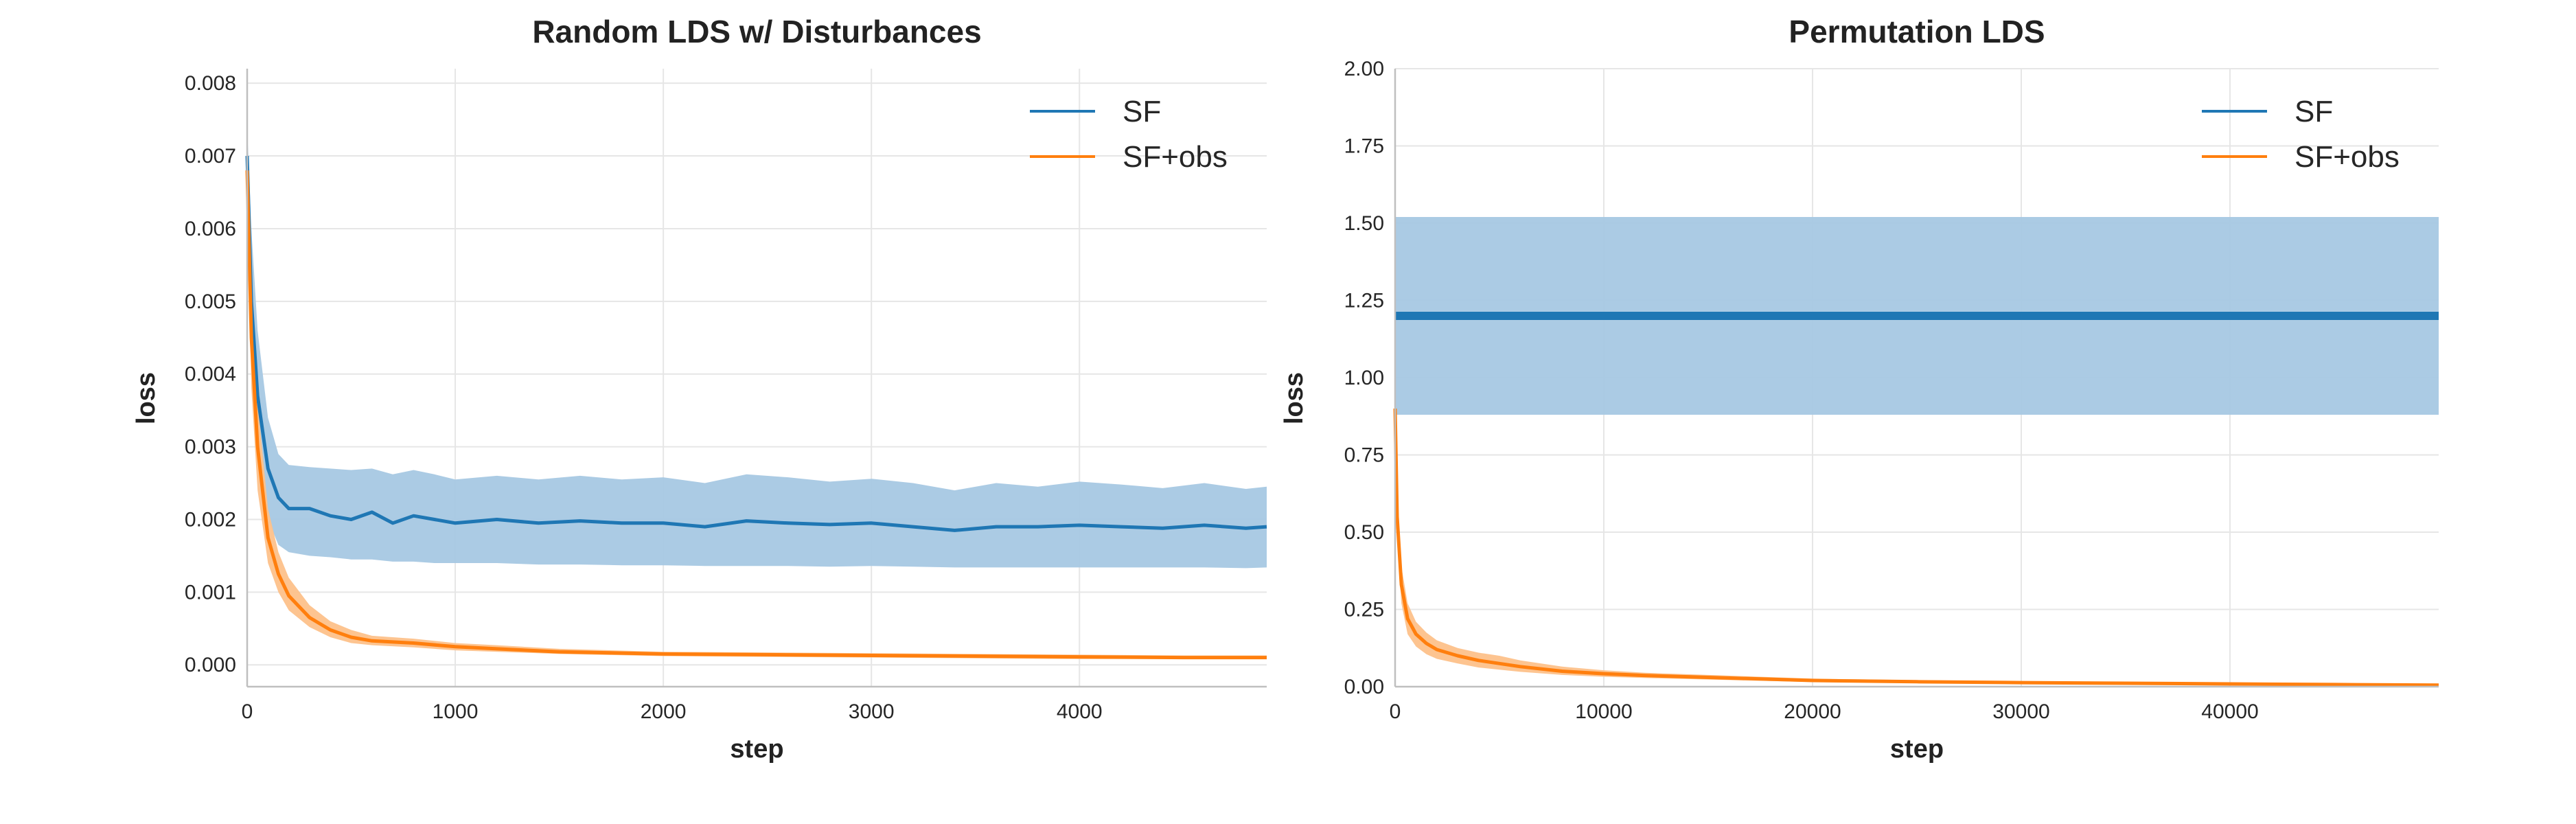 The width and height of the screenshot is (2576, 824). I want to click on x-tick-label: 2000, so click(664, 711).